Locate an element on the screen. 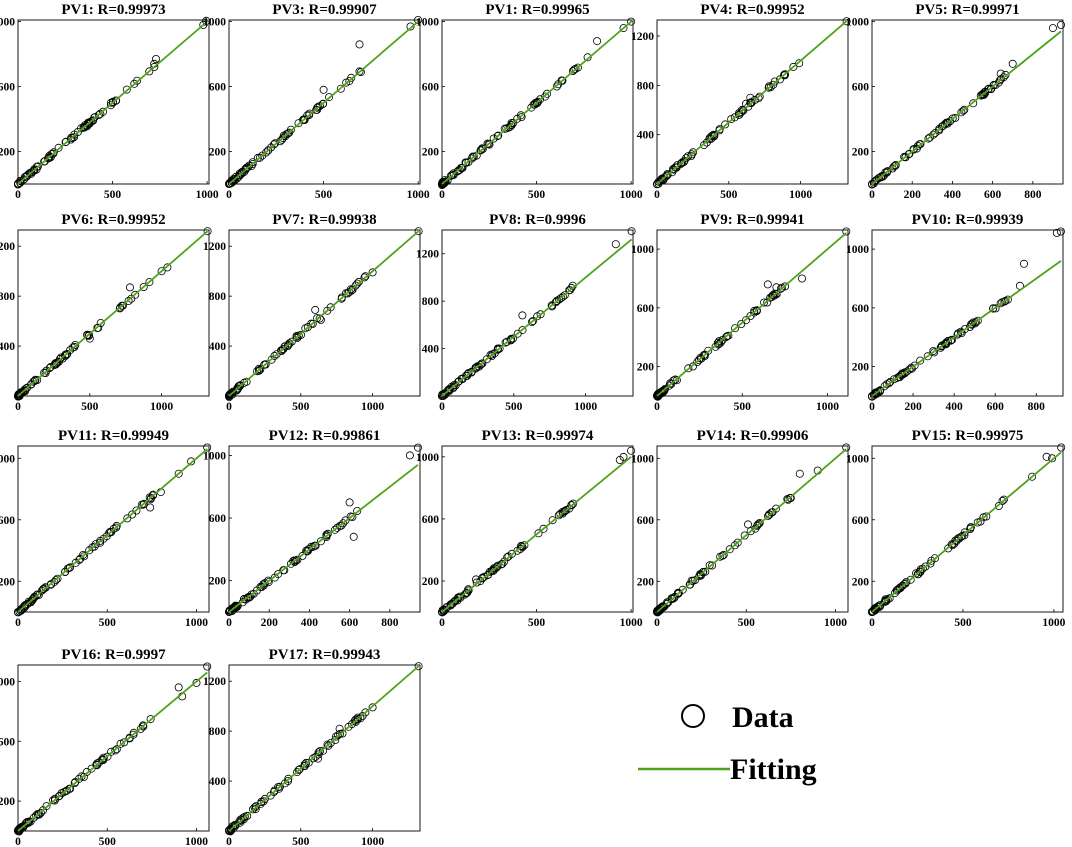 The image size is (1072, 847). y-tick-label: 800 is located at coordinates (7, 297).